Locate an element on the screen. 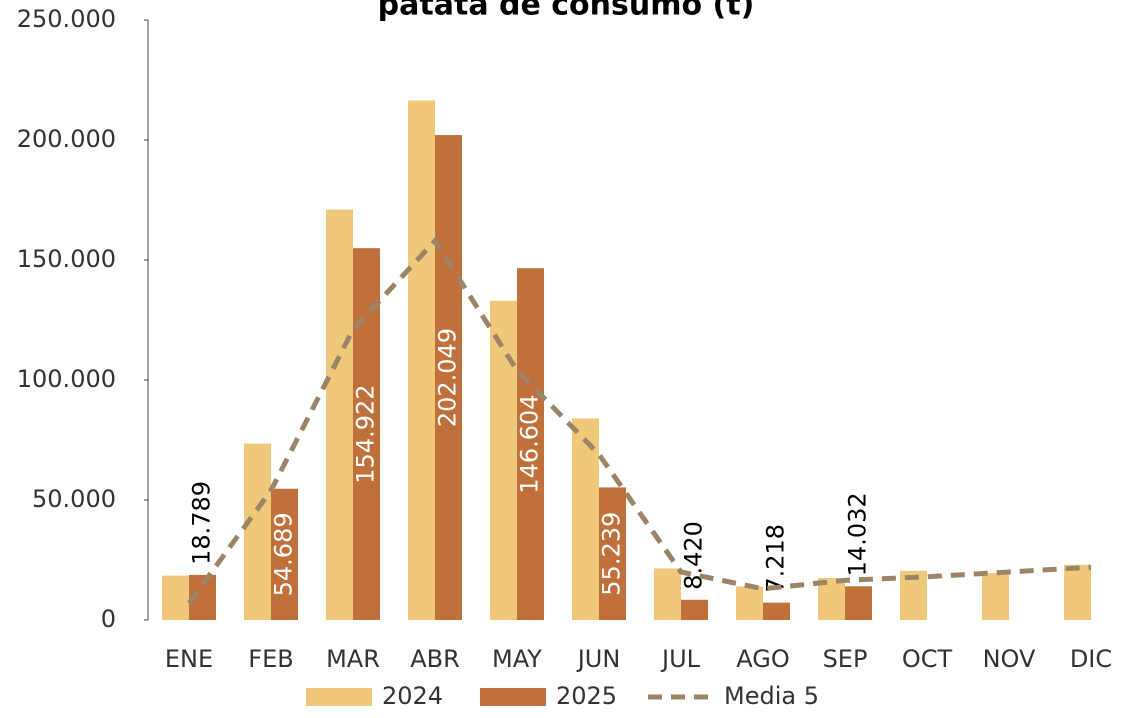  data-label: 146.604 is located at coordinates (530, 443).